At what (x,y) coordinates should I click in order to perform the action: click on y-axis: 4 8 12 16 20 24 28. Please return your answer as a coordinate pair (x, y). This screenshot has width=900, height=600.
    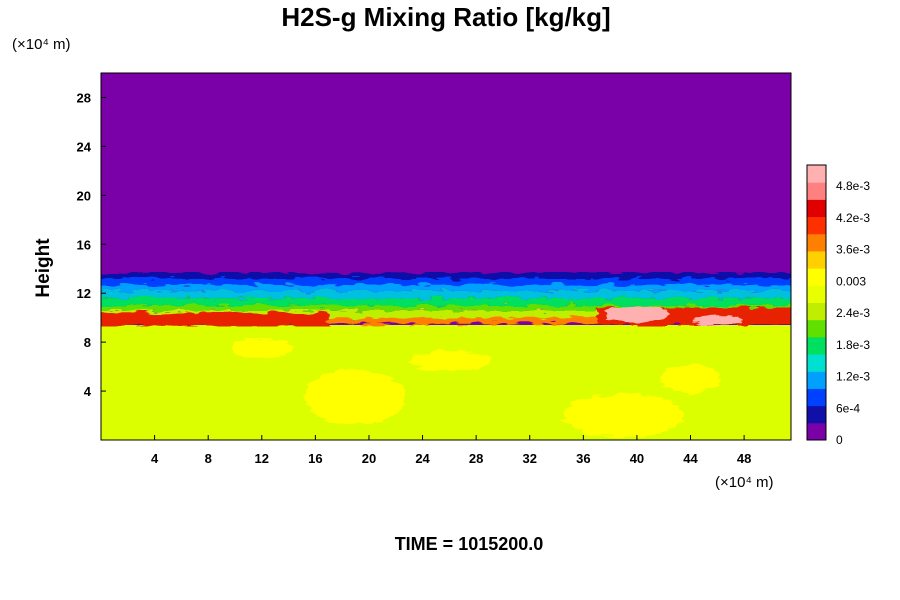
    Looking at the image, I should click on (91, 244).